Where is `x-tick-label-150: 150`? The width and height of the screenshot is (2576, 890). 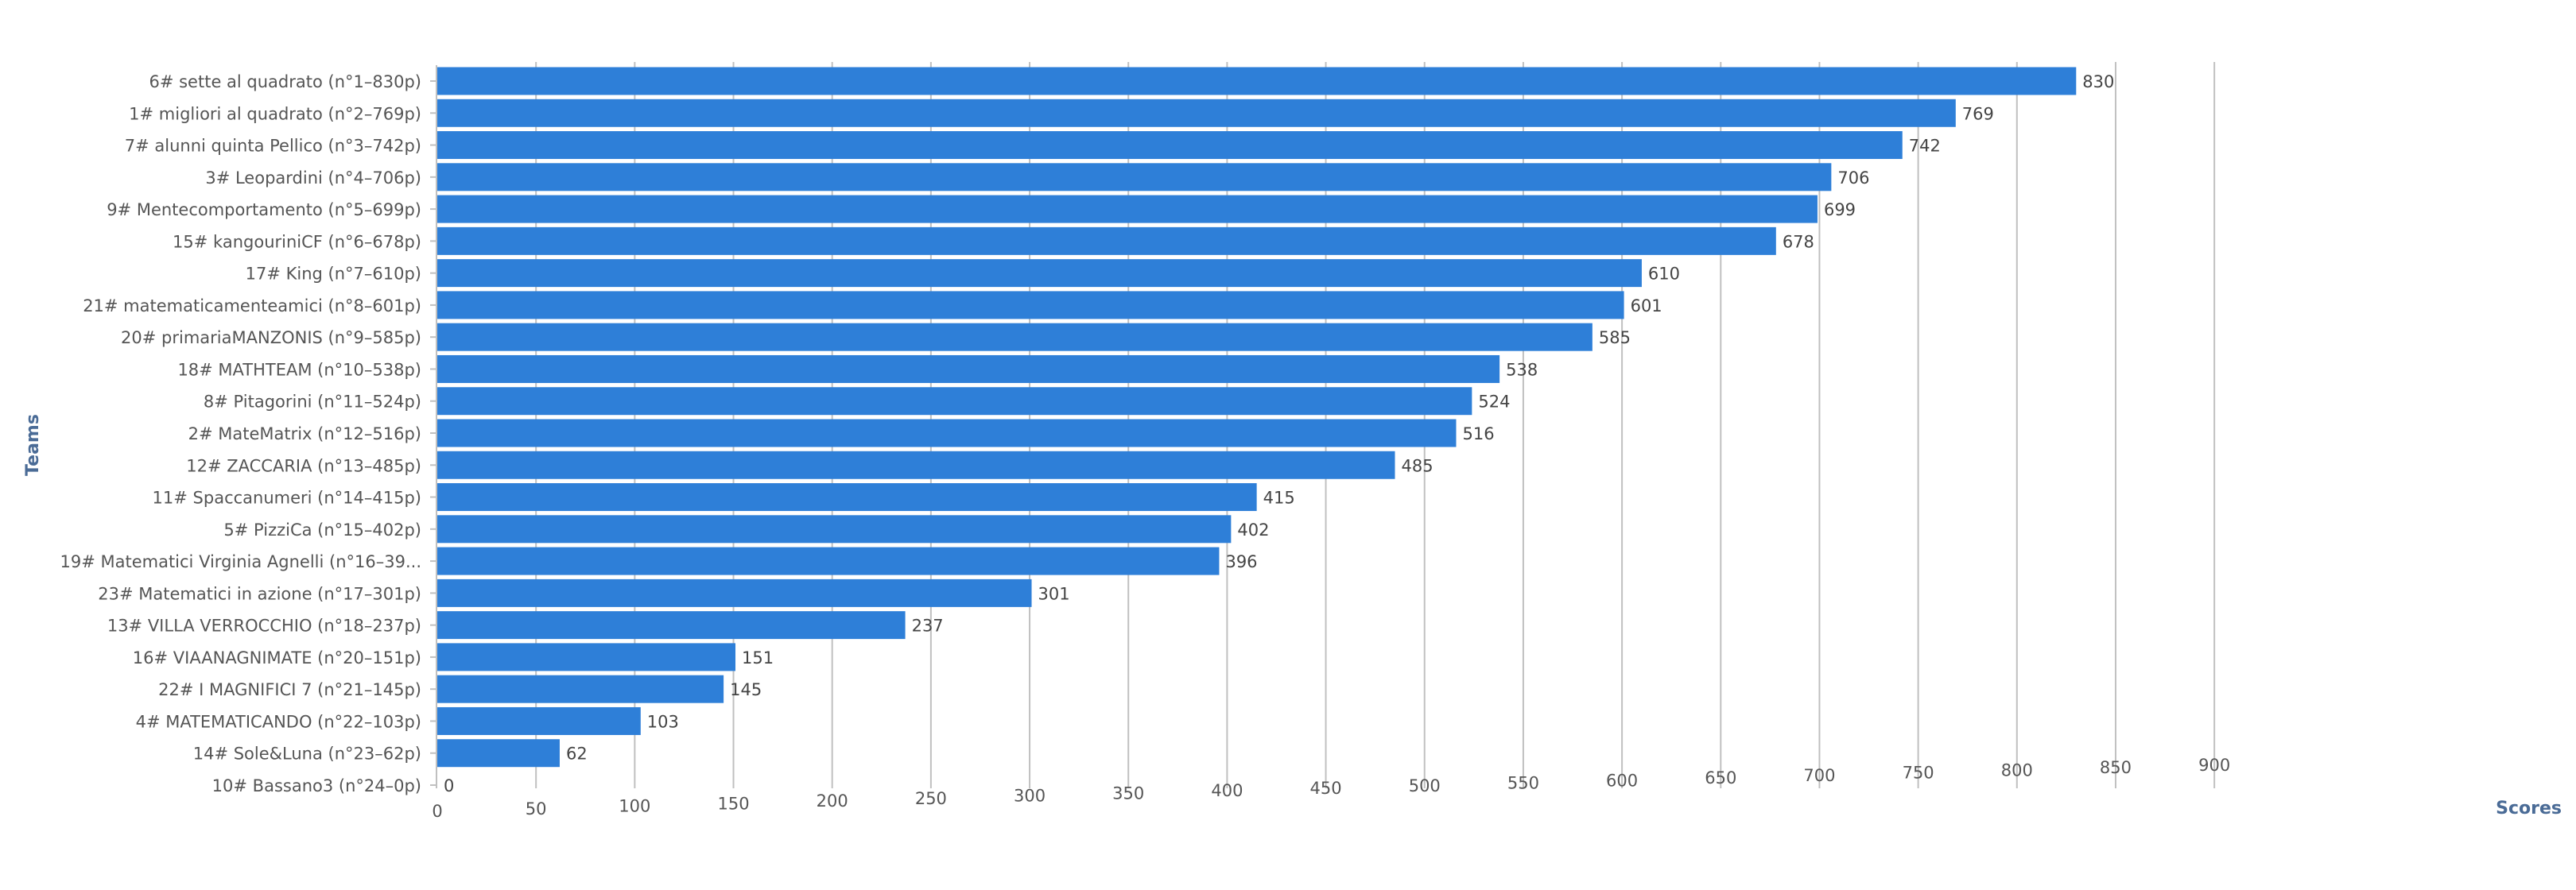 x-tick-label-150: 150 is located at coordinates (733, 803).